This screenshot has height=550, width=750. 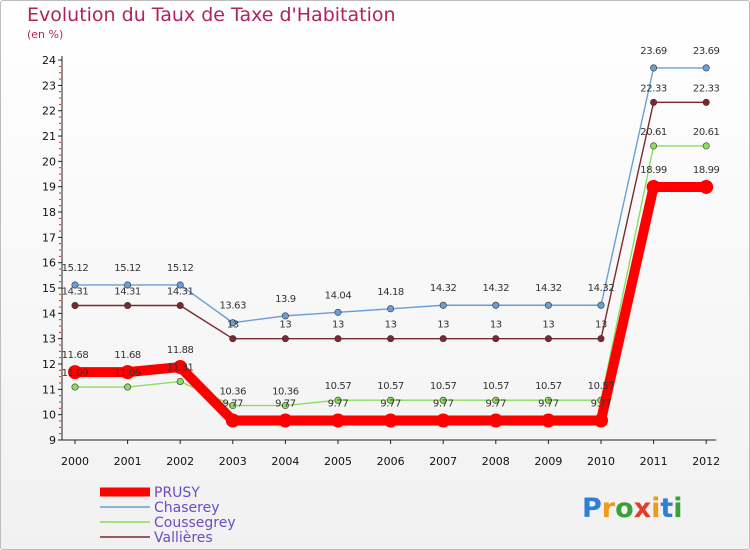 I want to click on y-tick-label: 20, so click(x=49, y=161).